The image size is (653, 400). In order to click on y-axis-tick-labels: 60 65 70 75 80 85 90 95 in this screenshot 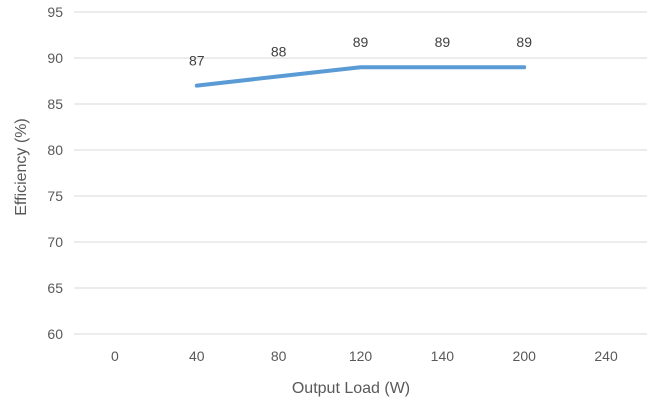, I will do `click(55, 173)`.